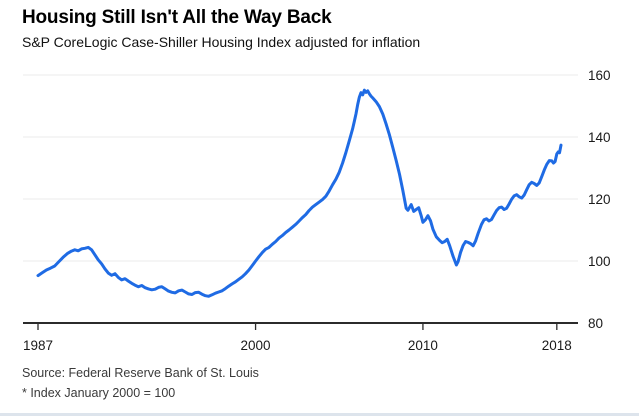 Image resolution: width=639 pixels, height=416 pixels. What do you see at coordinates (38, 345) in the screenshot?
I see `x-axis-label-1987: 1987` at bounding box center [38, 345].